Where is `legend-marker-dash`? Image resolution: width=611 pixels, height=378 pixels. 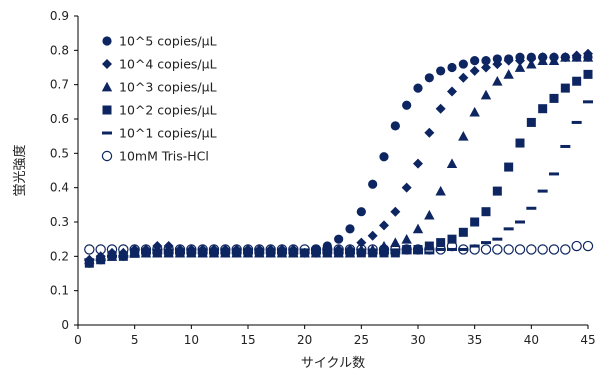 legend-marker-dash is located at coordinates (107, 133).